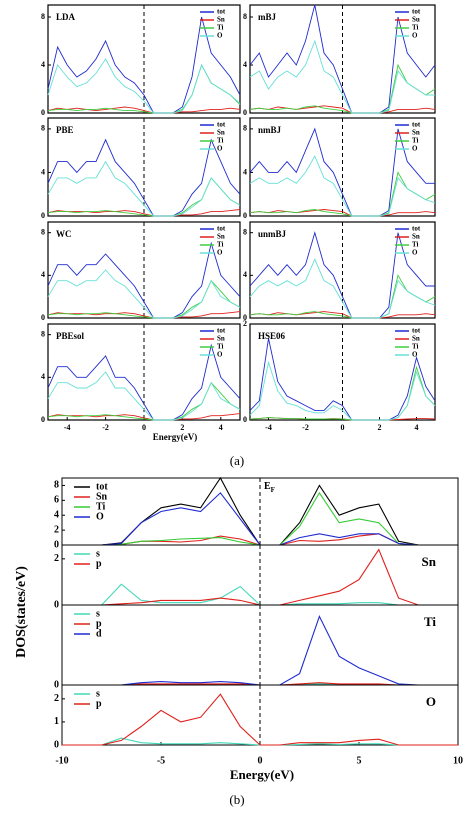  What do you see at coordinates (64, 234) in the screenshot?
I see `panel-title: WC` at bounding box center [64, 234].